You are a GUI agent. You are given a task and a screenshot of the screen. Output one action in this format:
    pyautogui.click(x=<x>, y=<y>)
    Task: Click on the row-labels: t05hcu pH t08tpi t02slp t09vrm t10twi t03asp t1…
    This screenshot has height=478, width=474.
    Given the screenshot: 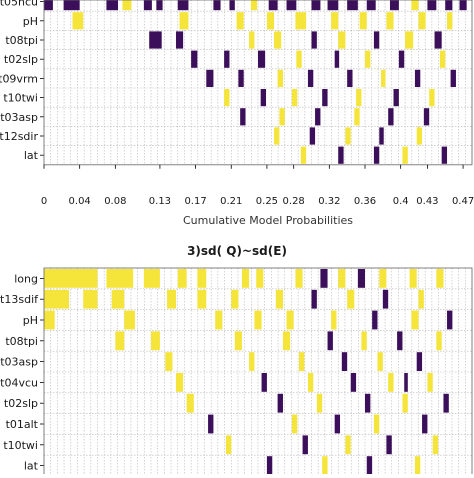 What is the action you would take?
    pyautogui.click(x=22, y=81)
    